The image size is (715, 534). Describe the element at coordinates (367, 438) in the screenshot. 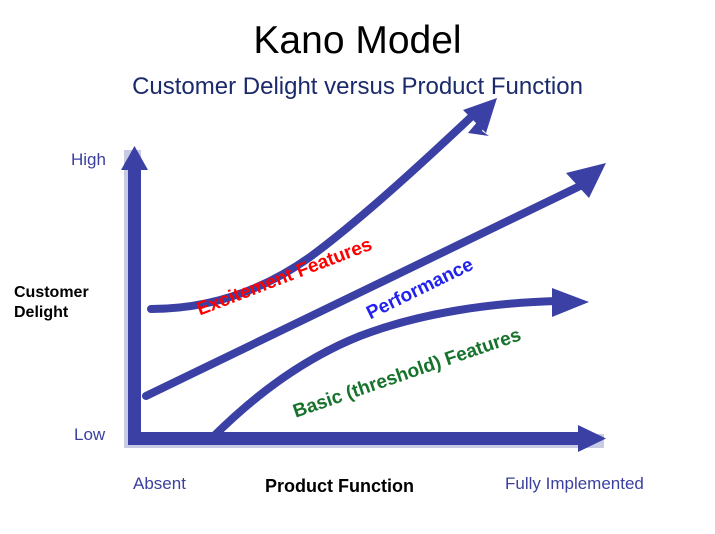

I see `x-axis-arrow` at that location.